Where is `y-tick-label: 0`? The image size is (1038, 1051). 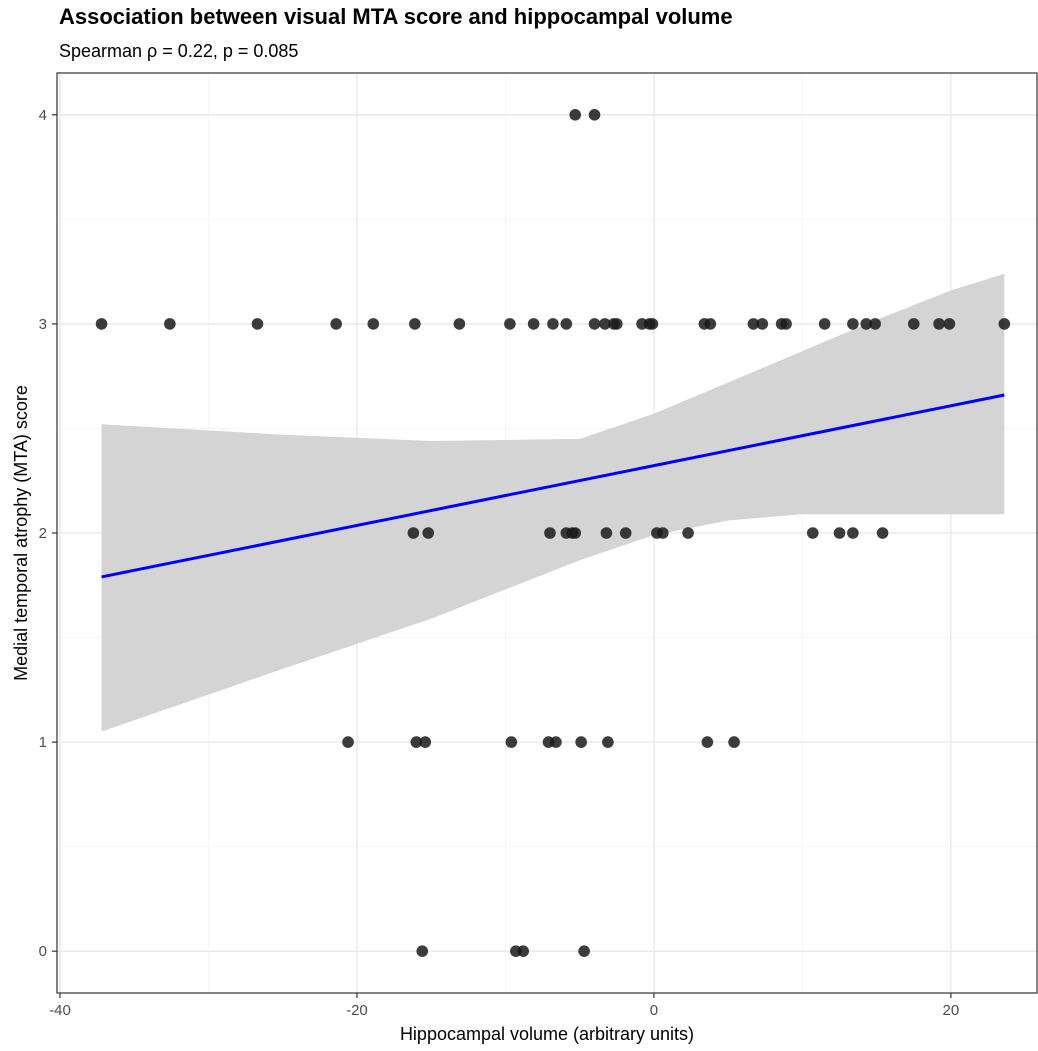 y-tick-label: 0 is located at coordinates (43, 951).